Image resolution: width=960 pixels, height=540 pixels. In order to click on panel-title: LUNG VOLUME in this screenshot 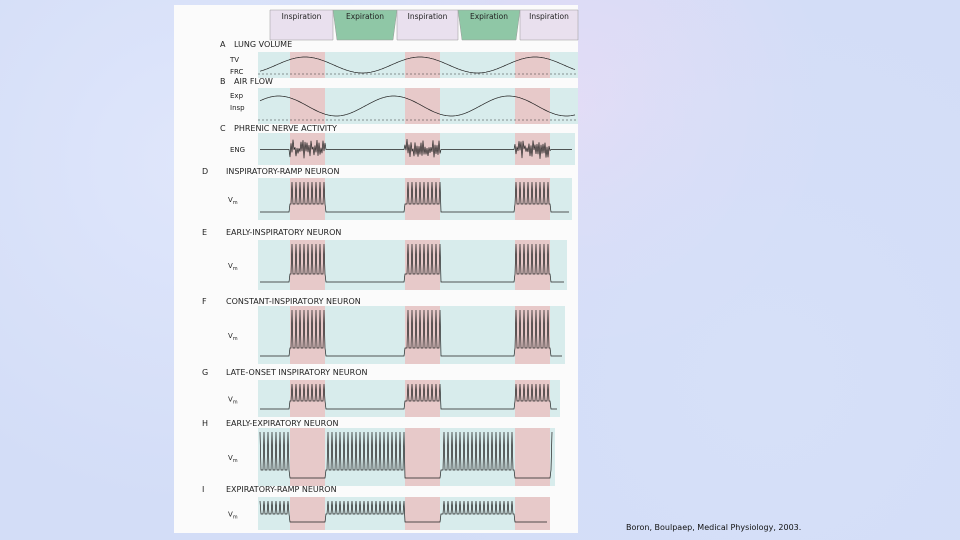, I will do `click(263, 44)`.